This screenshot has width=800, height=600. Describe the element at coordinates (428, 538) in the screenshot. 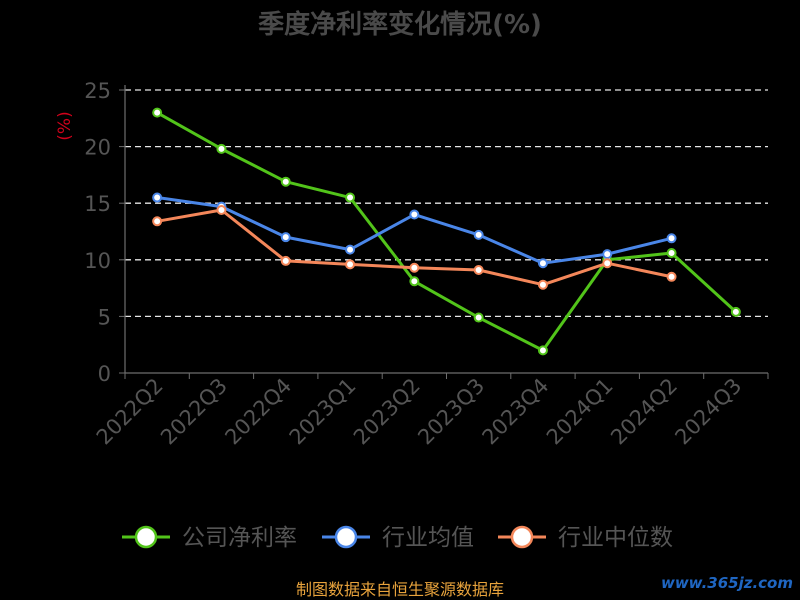

I see `legend-label-1: 行业均值` at that location.